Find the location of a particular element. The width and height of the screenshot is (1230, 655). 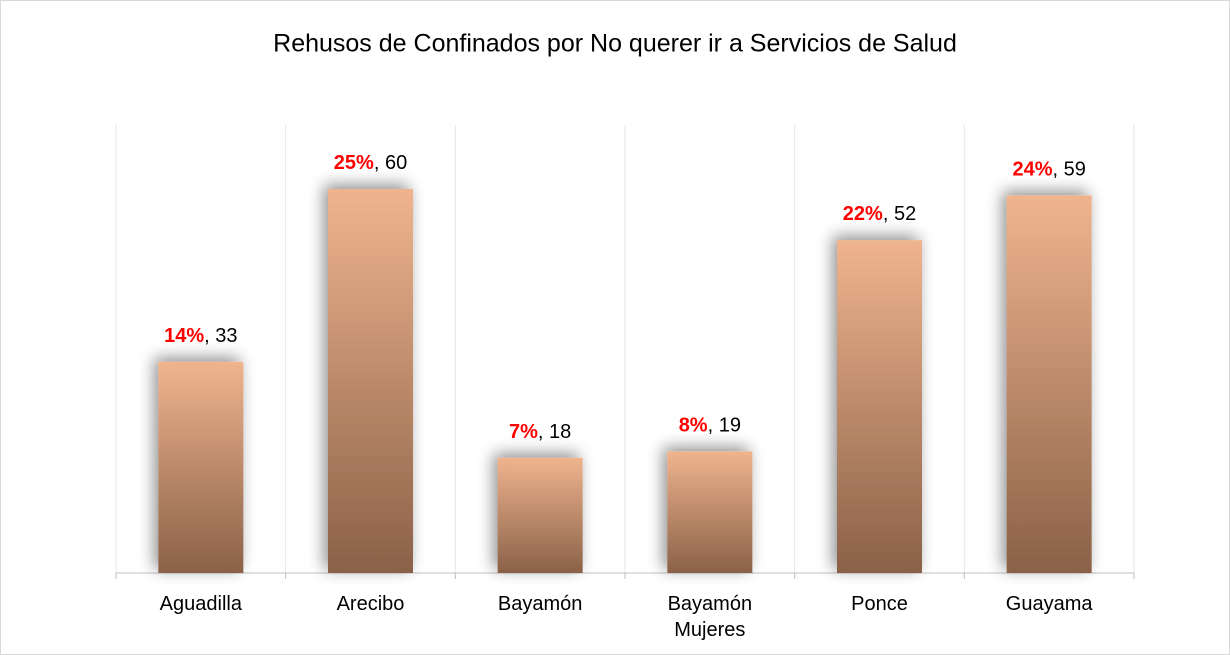

x-tick-label: Bayamón Mujeres is located at coordinates (710, 617).